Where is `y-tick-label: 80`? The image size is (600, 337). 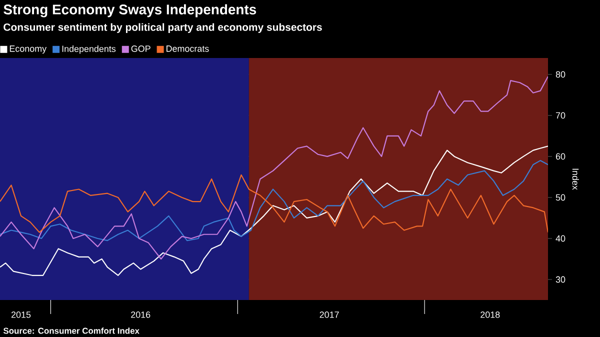 y-tick-label: 80 is located at coordinates (561, 74).